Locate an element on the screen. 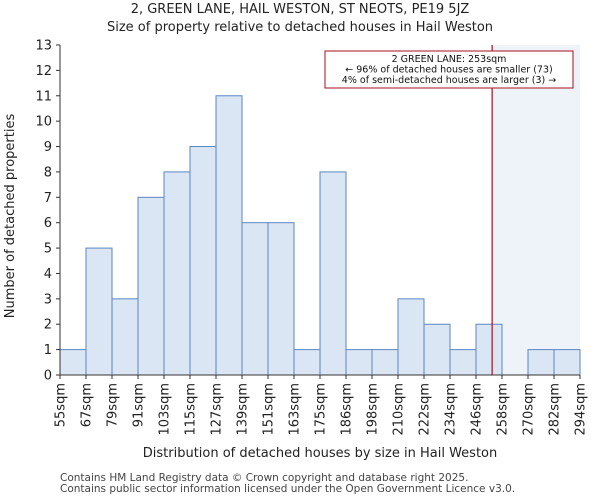  larger-region-shade is located at coordinates (536, 210).